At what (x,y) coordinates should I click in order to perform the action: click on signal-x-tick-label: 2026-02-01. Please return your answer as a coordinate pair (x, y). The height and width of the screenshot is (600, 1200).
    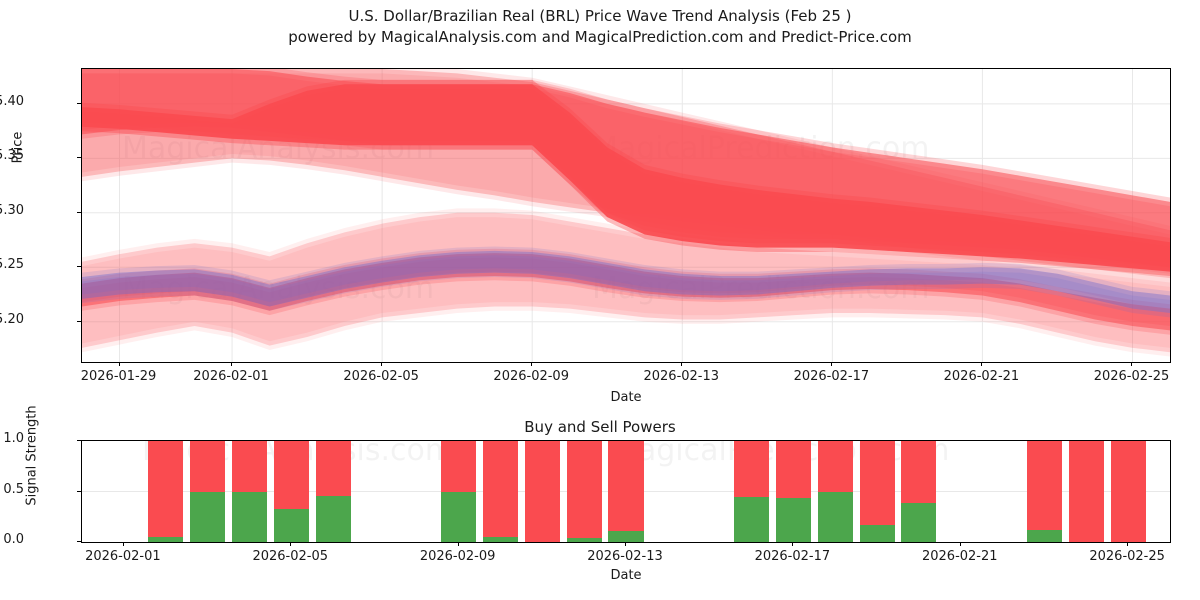
    Looking at the image, I should click on (123, 556).